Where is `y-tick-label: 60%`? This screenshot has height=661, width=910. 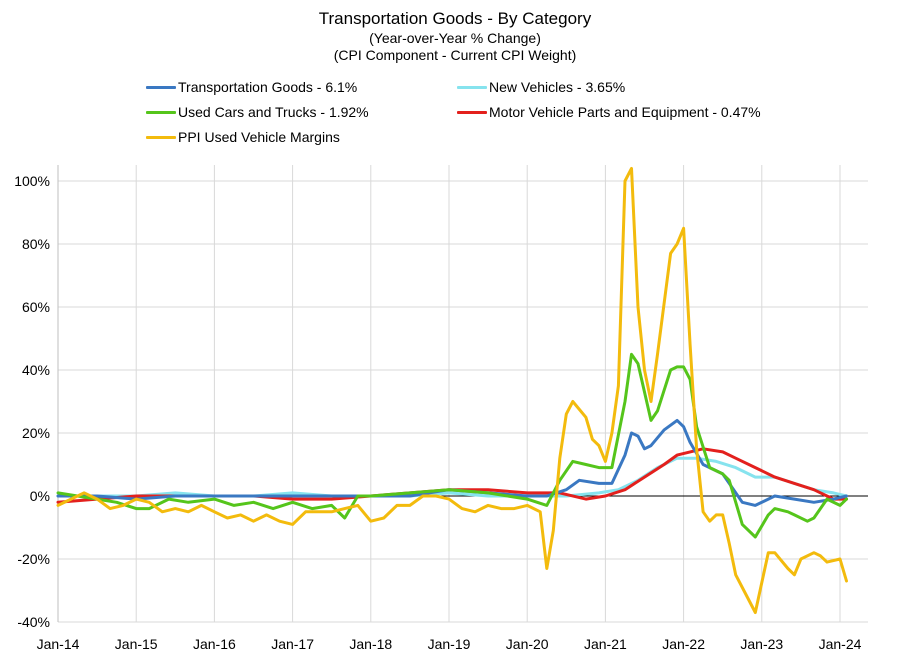
y-tick-label: 60% is located at coordinates (36, 307).